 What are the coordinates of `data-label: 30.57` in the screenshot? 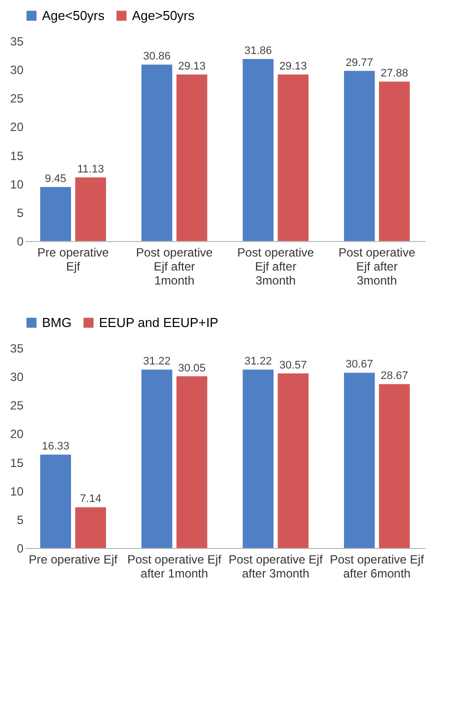 It's located at (293, 365).